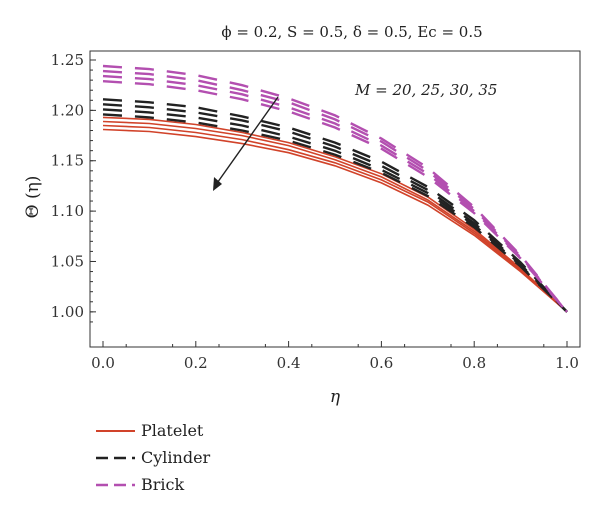  I want to click on y-axis: 1.00 1.05 1.10 1.15 1.20 1.25, so click(73, 187).